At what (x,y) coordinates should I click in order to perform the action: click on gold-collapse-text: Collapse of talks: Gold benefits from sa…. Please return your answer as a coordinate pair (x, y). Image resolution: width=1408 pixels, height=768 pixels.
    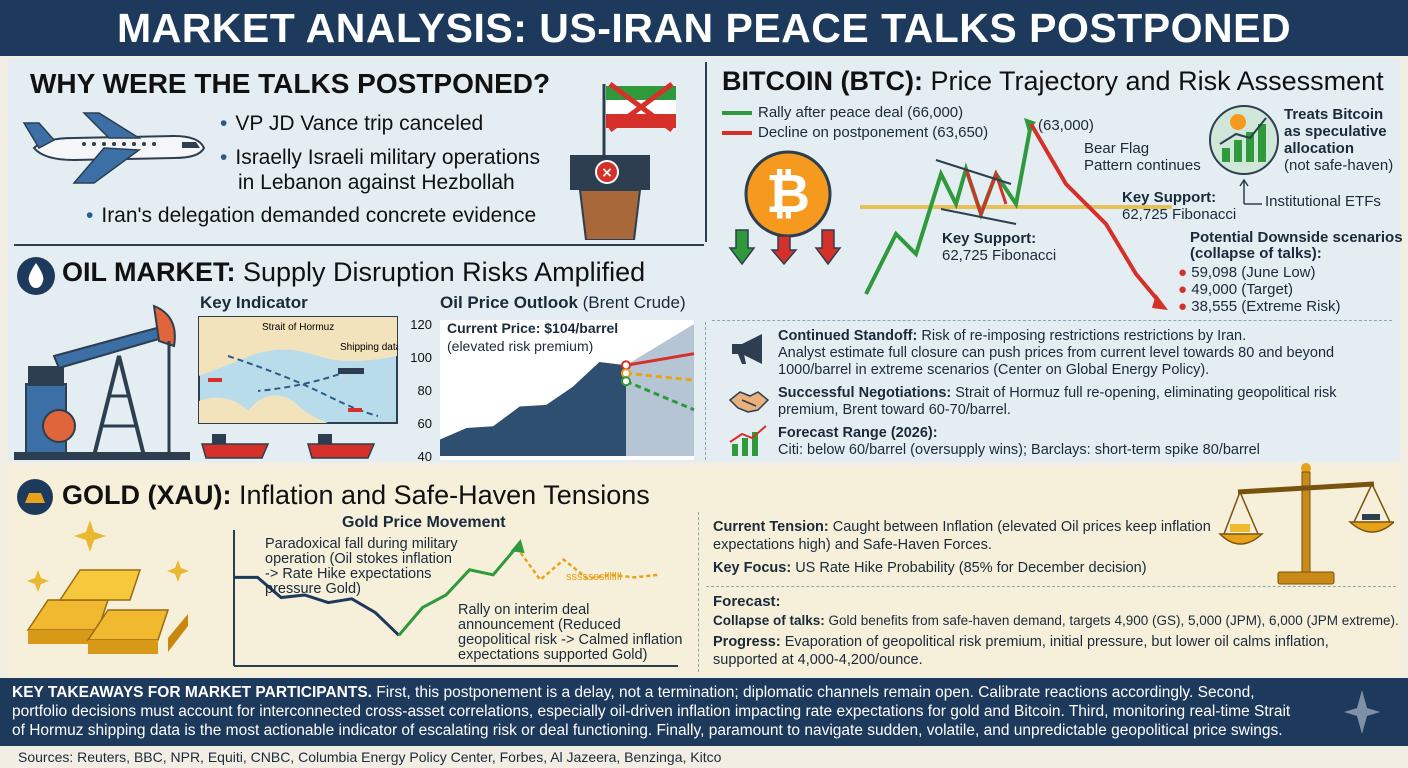
    Looking at the image, I should click on (1056, 620).